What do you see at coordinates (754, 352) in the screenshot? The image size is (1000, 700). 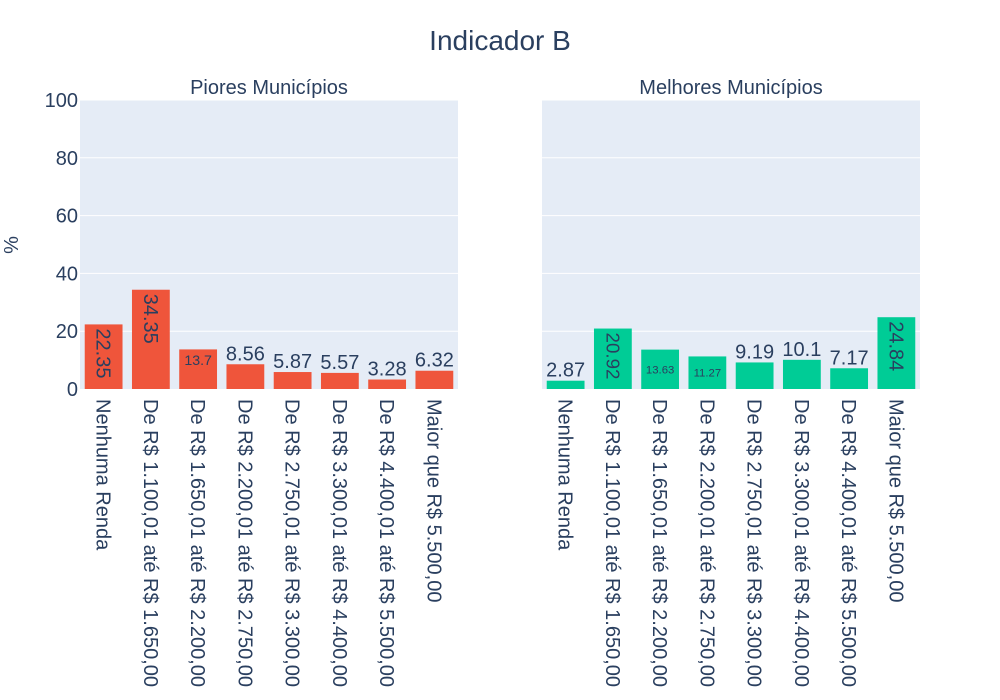 I see `bar-value-label: 9.19` at bounding box center [754, 352].